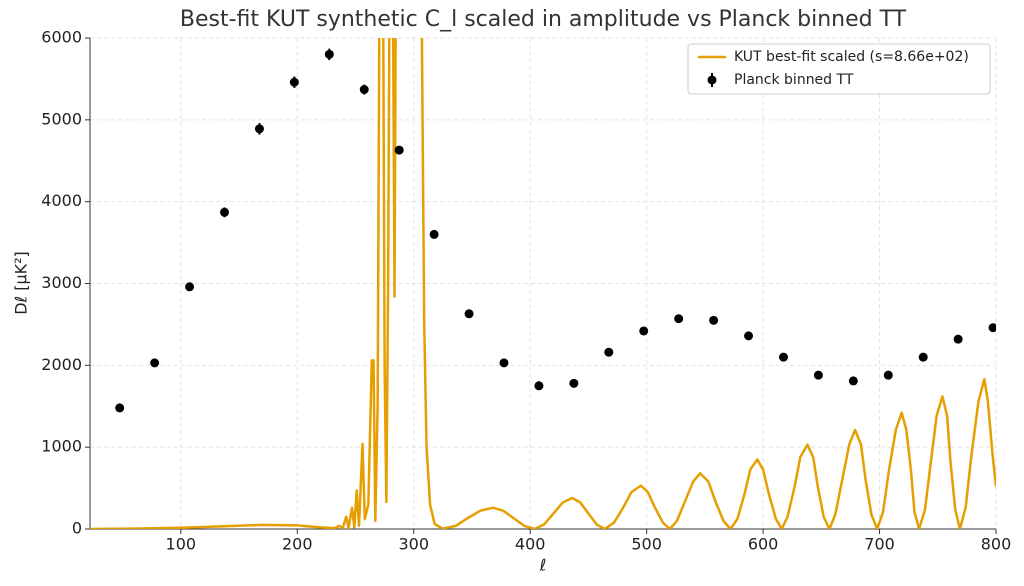 The width and height of the screenshot is (1024, 586). Describe the element at coordinates (530, 544) in the screenshot. I see `x-tick-label: 400` at that location.